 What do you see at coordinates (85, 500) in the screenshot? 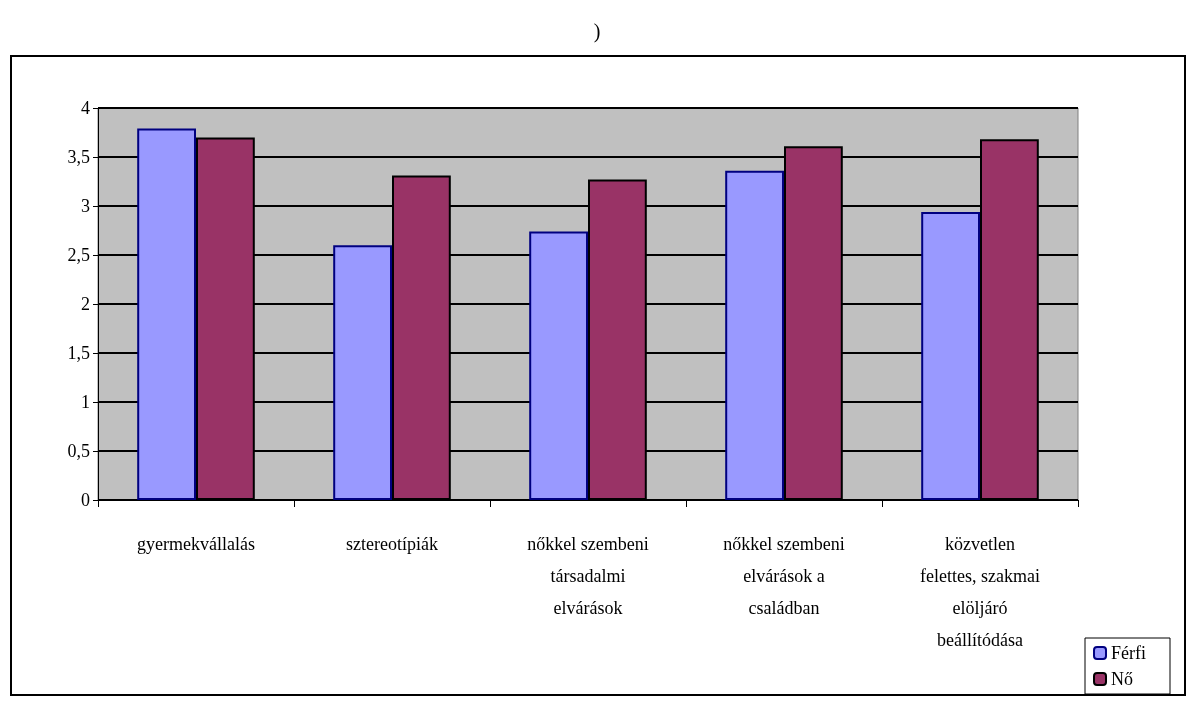
I see `y-tick-label: 0` at bounding box center [85, 500].